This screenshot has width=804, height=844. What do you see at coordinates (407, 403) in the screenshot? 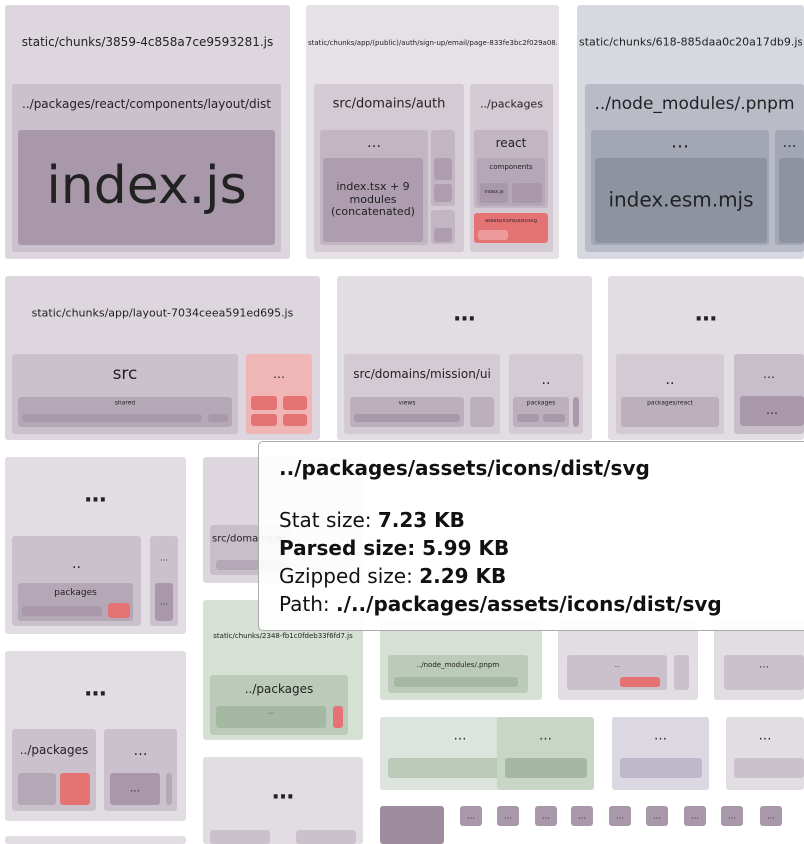
I see `cell-label: views` at bounding box center [407, 403].